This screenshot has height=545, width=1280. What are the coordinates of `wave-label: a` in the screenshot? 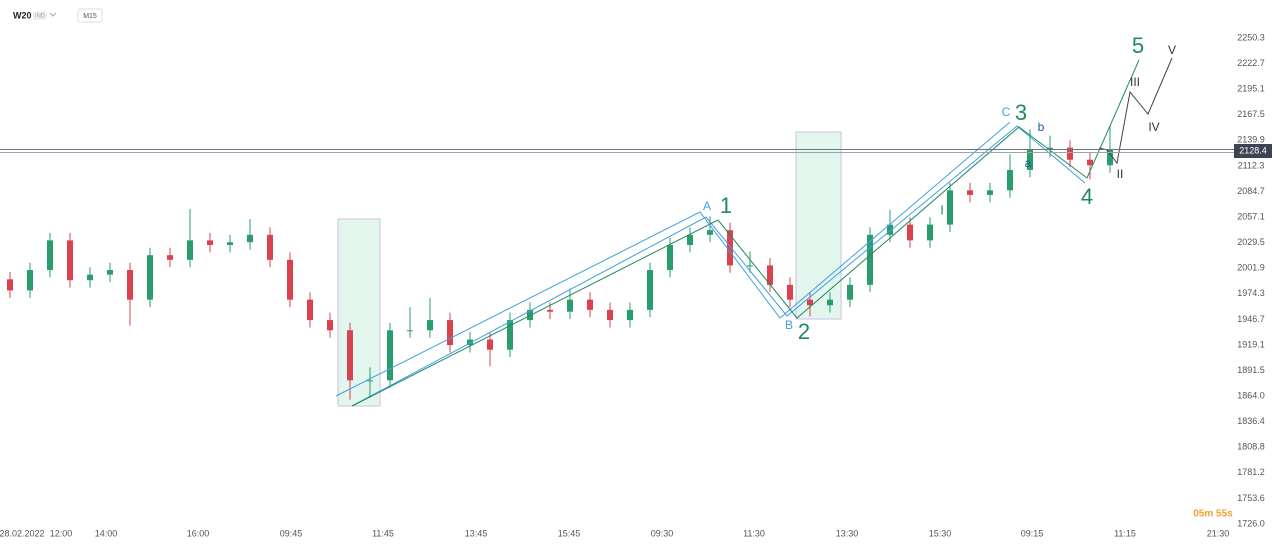 It's located at (1028, 163).